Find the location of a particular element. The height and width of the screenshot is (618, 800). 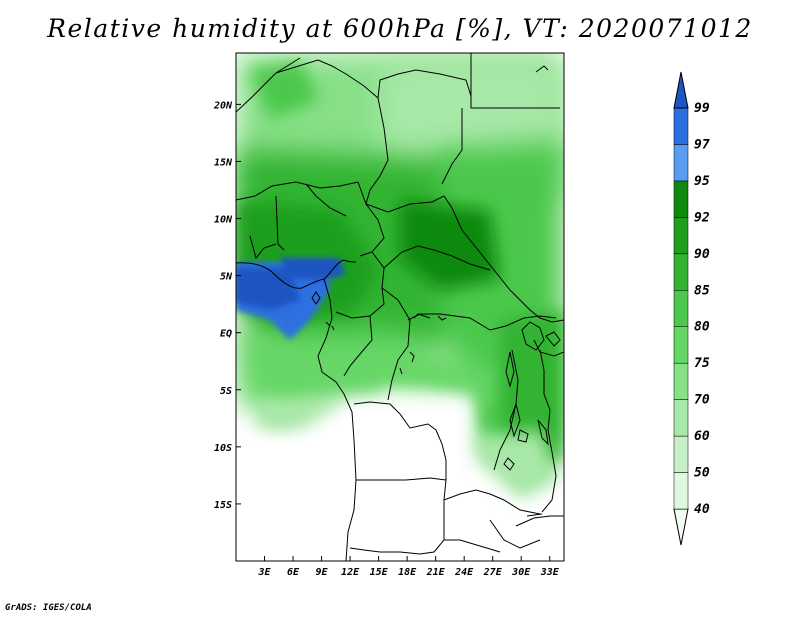

x-tick-label: 15E is located at coordinates (379, 572).